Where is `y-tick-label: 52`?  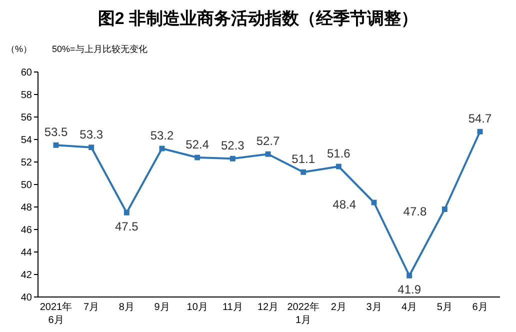
y-tick-label: 52 is located at coordinates (26, 163).